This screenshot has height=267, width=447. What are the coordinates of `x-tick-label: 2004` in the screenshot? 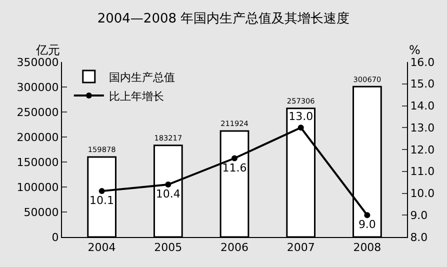 It's located at (102, 247).